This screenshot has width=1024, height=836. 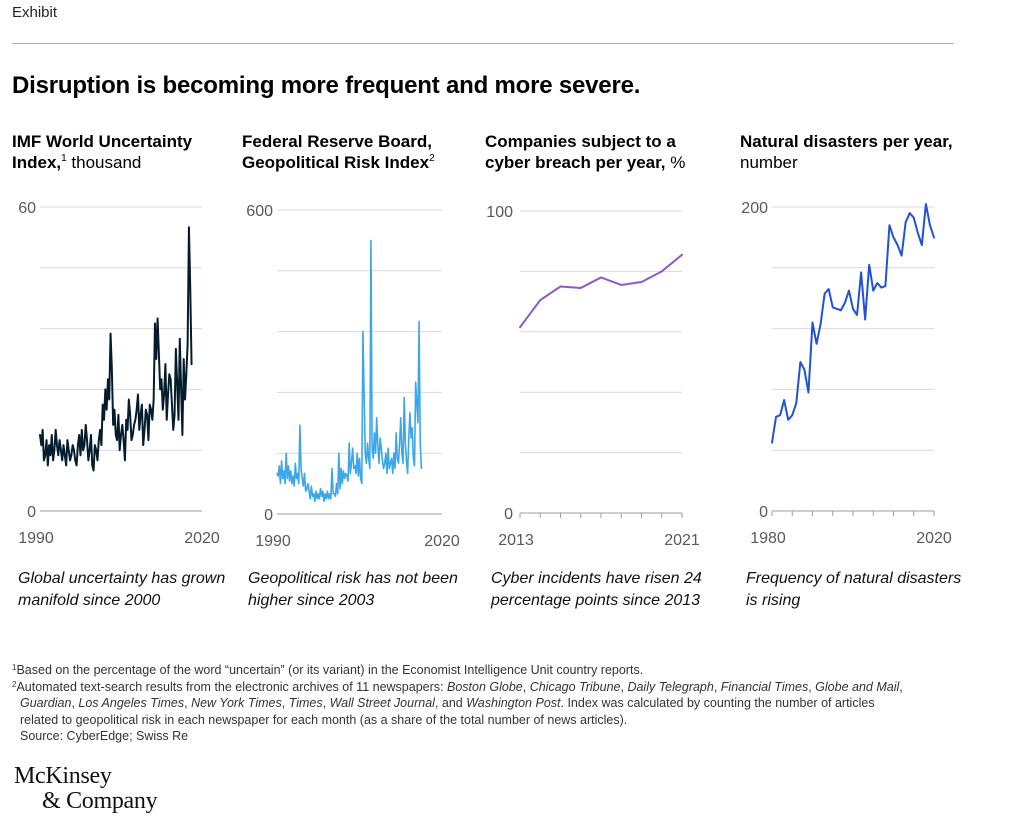 What do you see at coordinates (64, 158) in the screenshot?
I see `footnote-ref: 1` at bounding box center [64, 158].